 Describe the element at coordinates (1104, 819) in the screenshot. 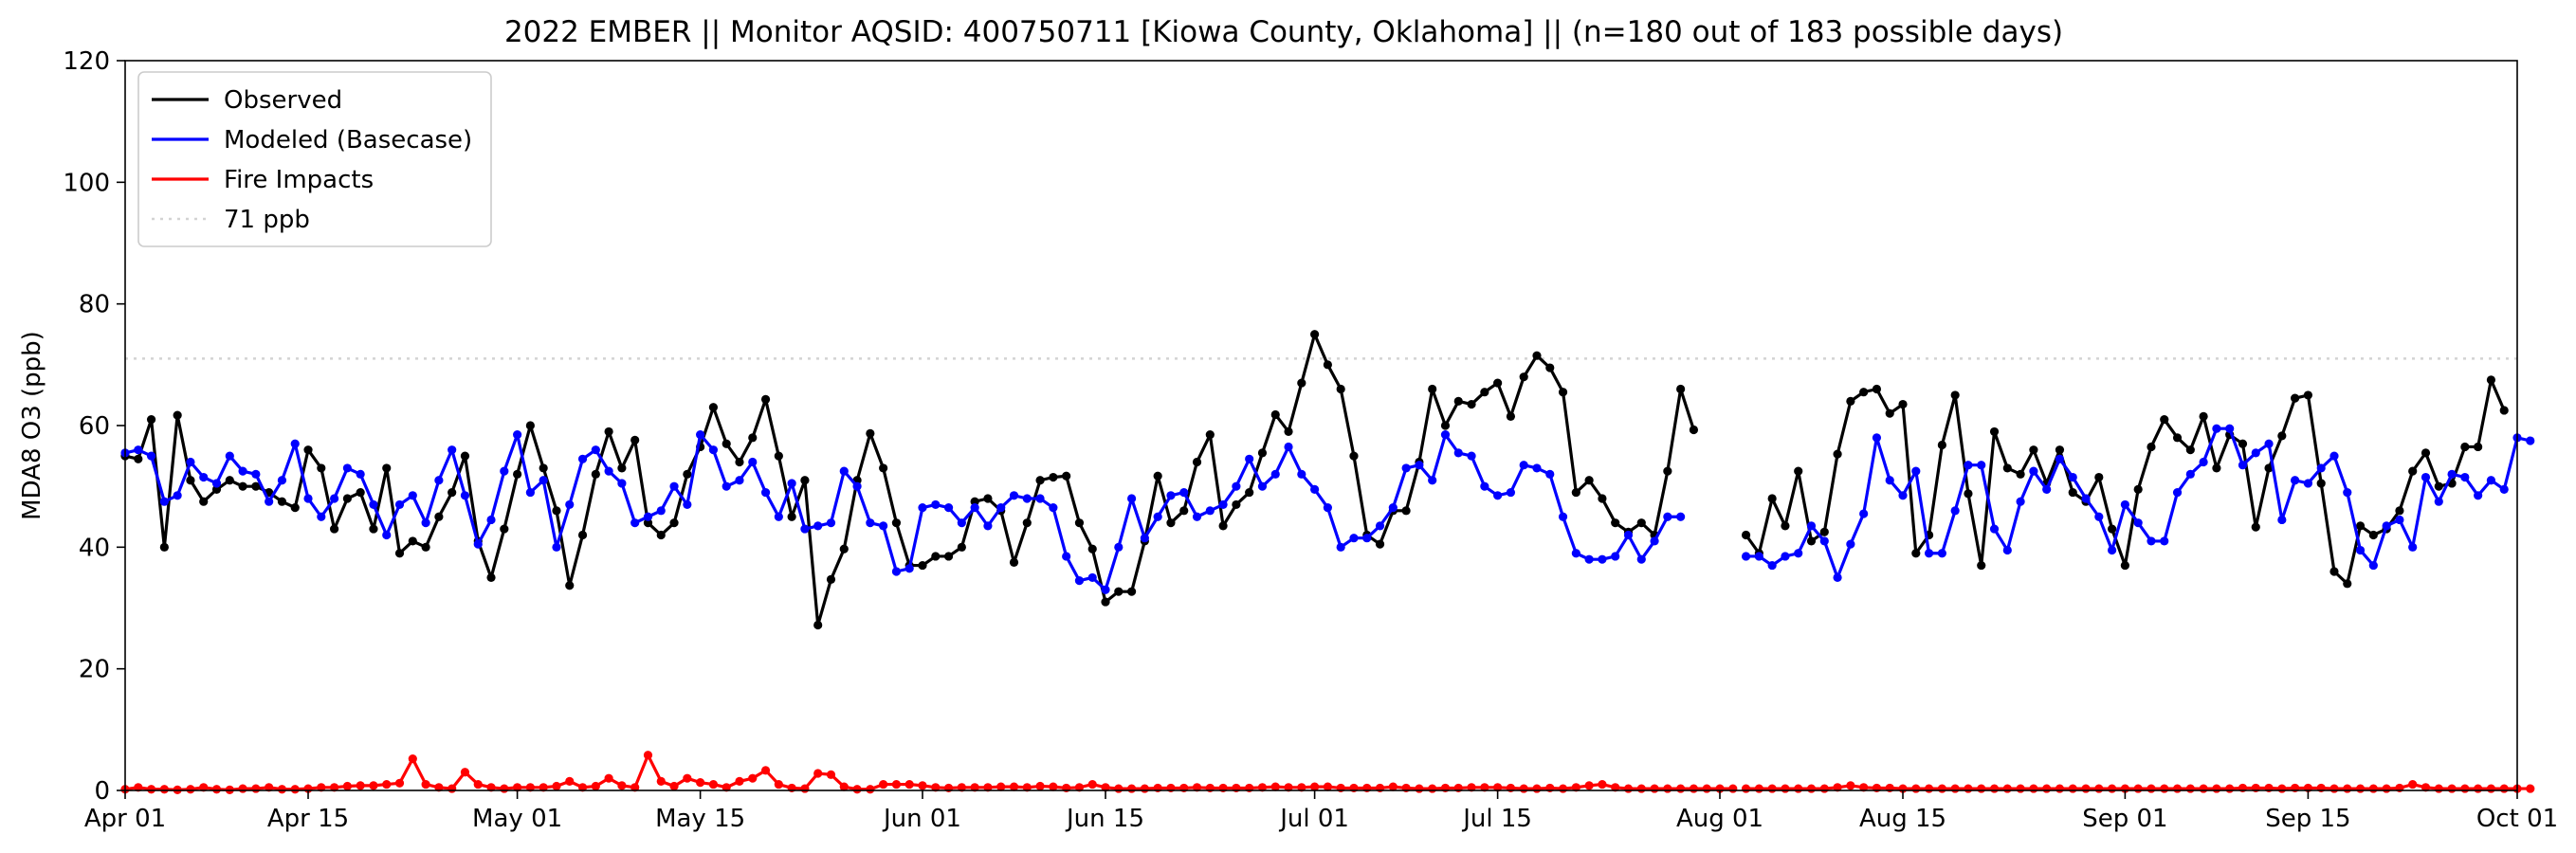

I see `x-tick-label: Jun 15` at that location.